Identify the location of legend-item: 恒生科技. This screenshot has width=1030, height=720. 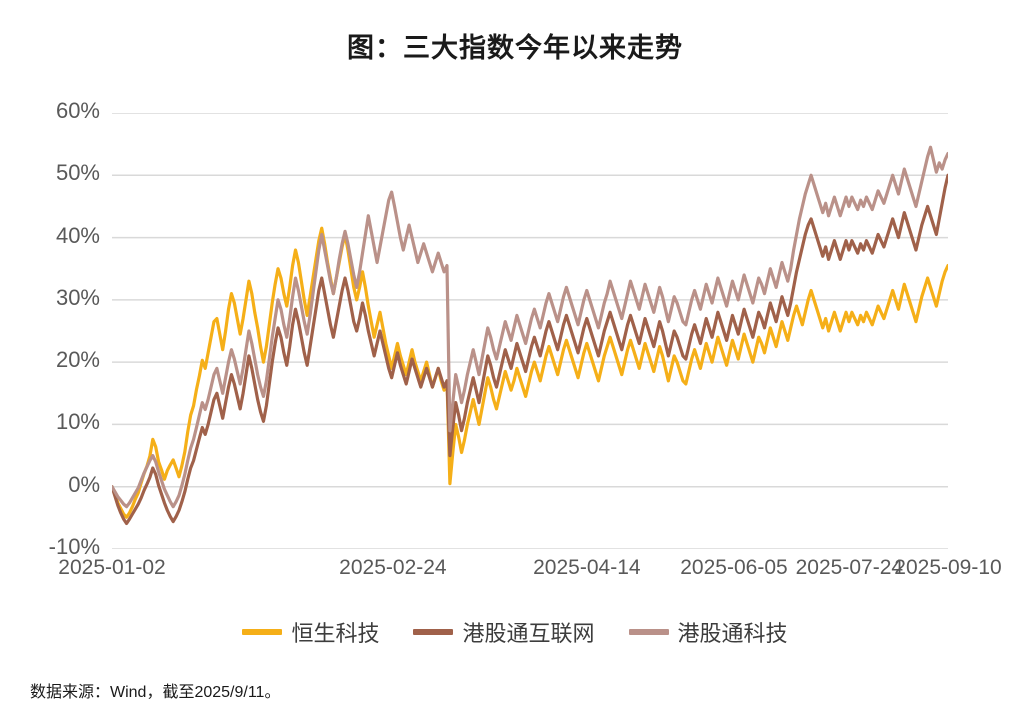
(310, 632).